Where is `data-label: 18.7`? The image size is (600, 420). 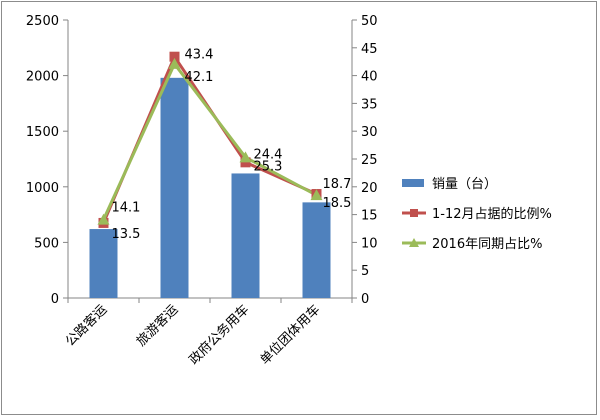 data-label: 18.7 is located at coordinates (337, 184).